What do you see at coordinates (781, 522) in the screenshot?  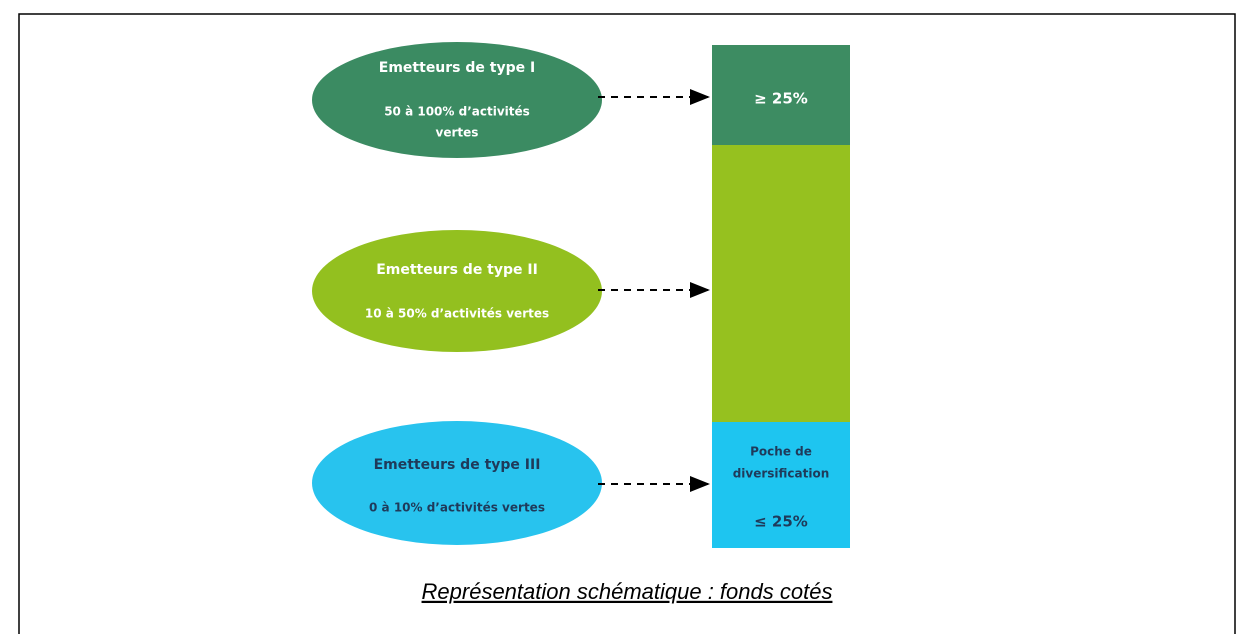 I see `bar-label: ≤ 25%` at bounding box center [781, 522].